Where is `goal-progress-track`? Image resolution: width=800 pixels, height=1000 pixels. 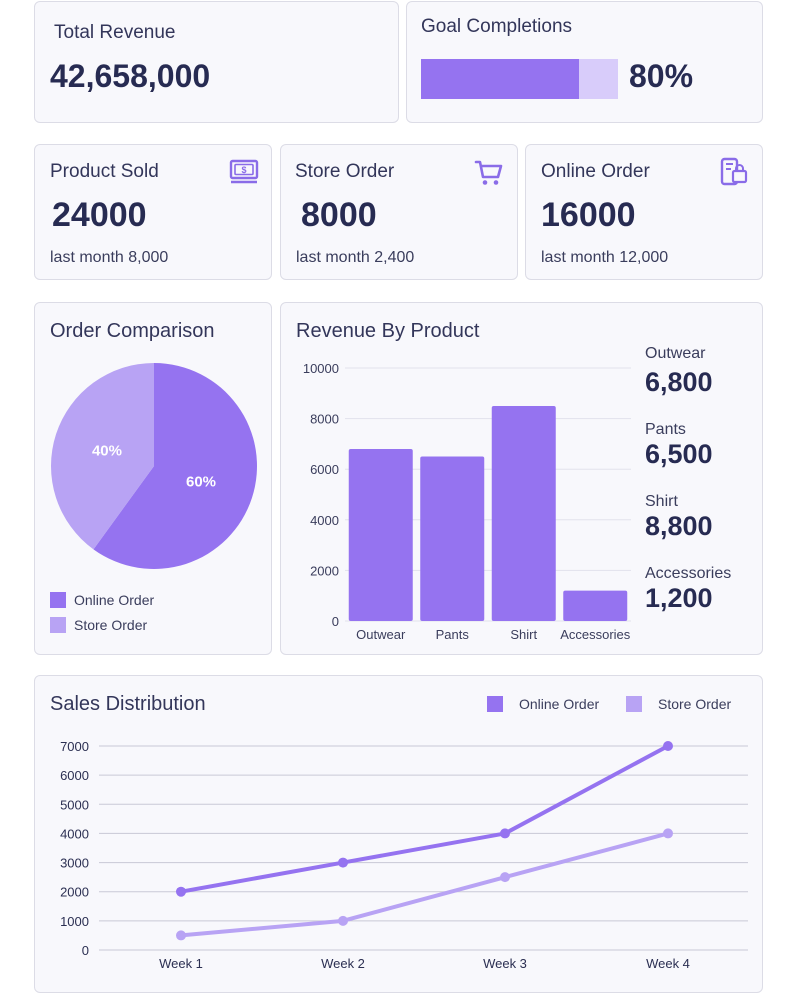 goal-progress-track is located at coordinates (519, 79).